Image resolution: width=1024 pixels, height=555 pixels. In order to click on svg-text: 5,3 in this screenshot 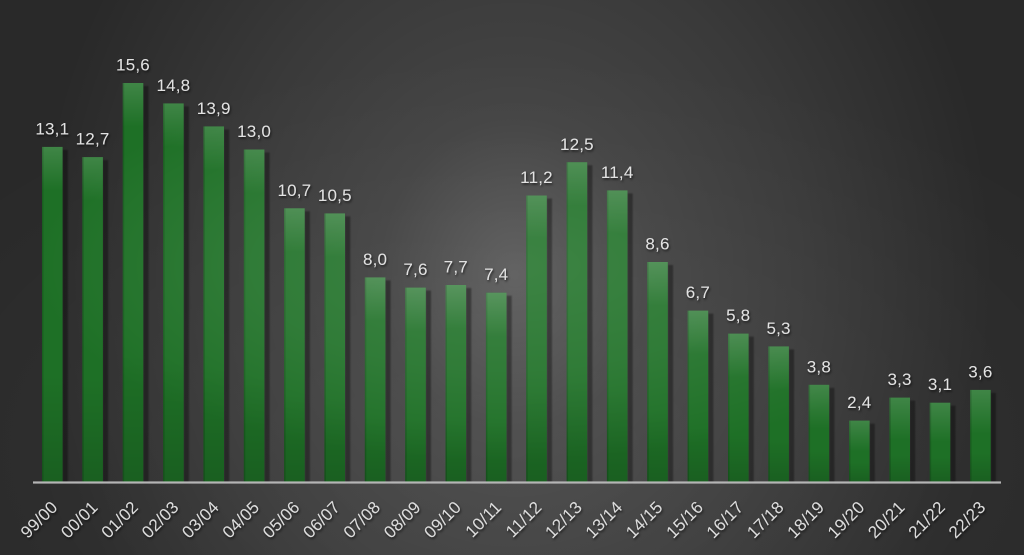, I will do `click(778, 328)`.